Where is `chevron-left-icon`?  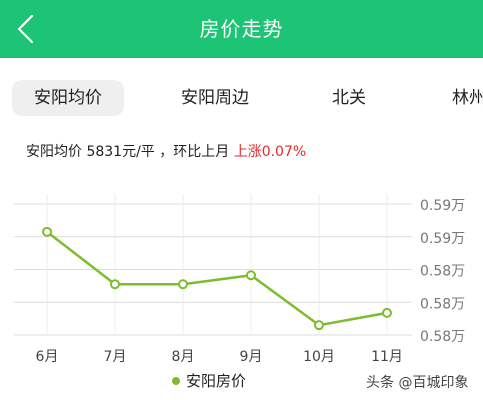 chevron-left-icon is located at coordinates (25, 29).